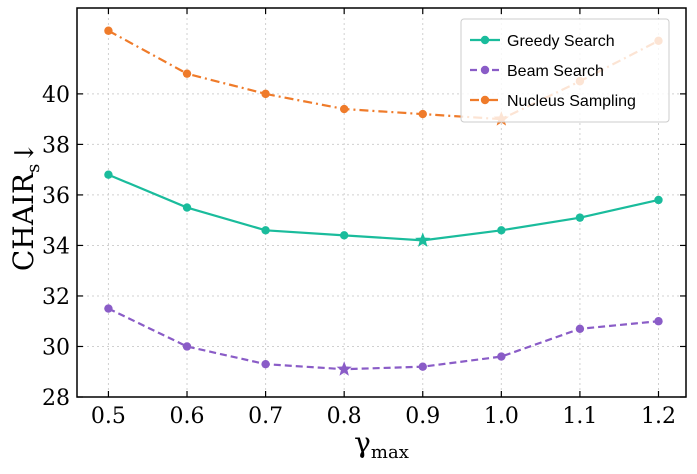 Image resolution: width=697 pixels, height=474 pixels. Describe the element at coordinates (422, 416) in the screenshot. I see `x-tick-label: 0.9` at that location.